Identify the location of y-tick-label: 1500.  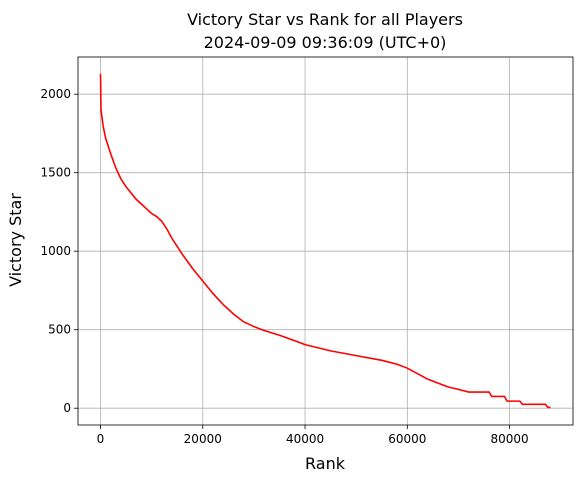
(55, 173).